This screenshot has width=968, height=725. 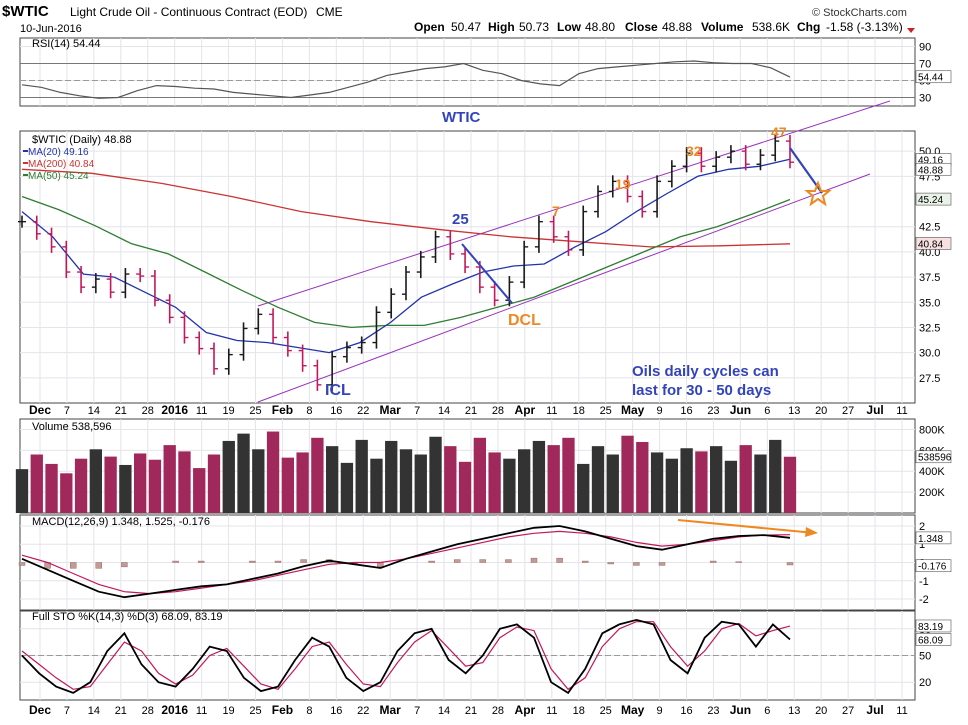 I want to click on open-value: 50.47, so click(x=466, y=27).